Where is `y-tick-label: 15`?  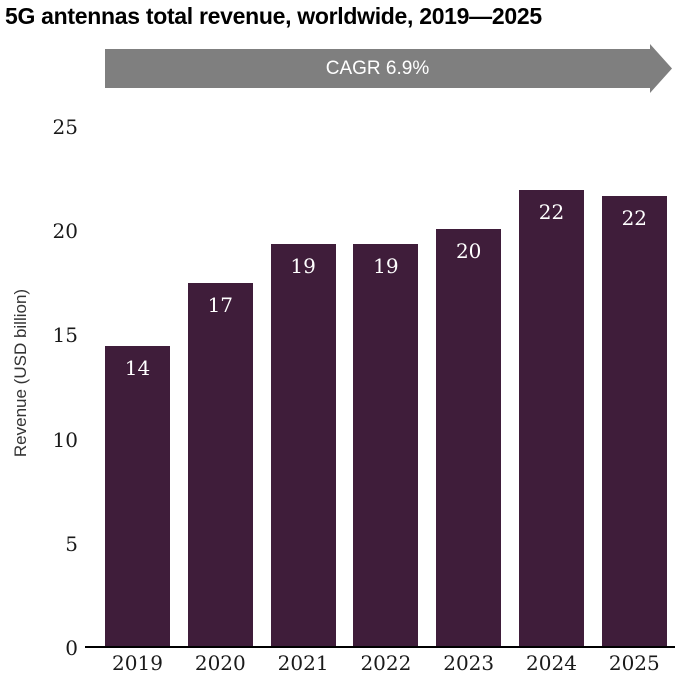 y-tick-label: 15 is located at coordinates (65, 335).